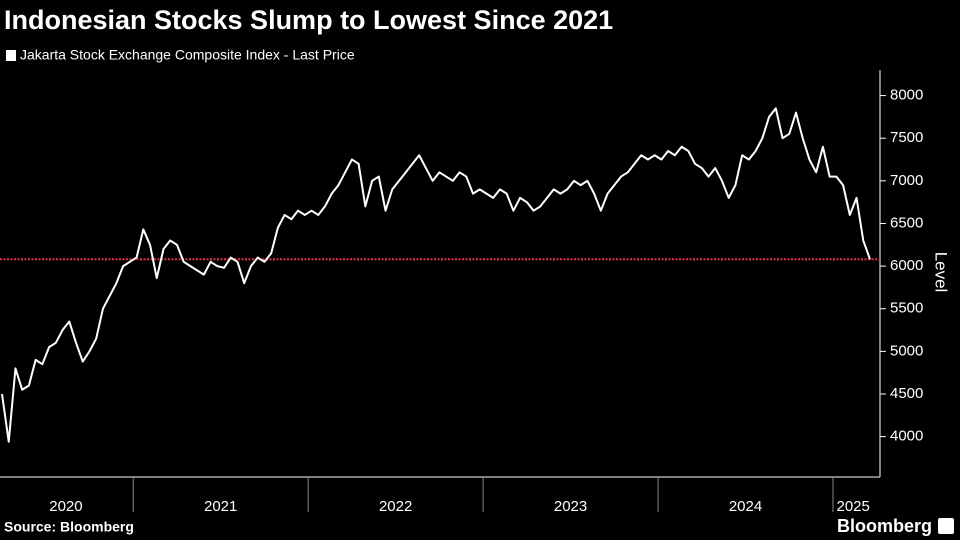  What do you see at coordinates (906, 436) in the screenshot?
I see `y-tick-label: 4000` at bounding box center [906, 436].